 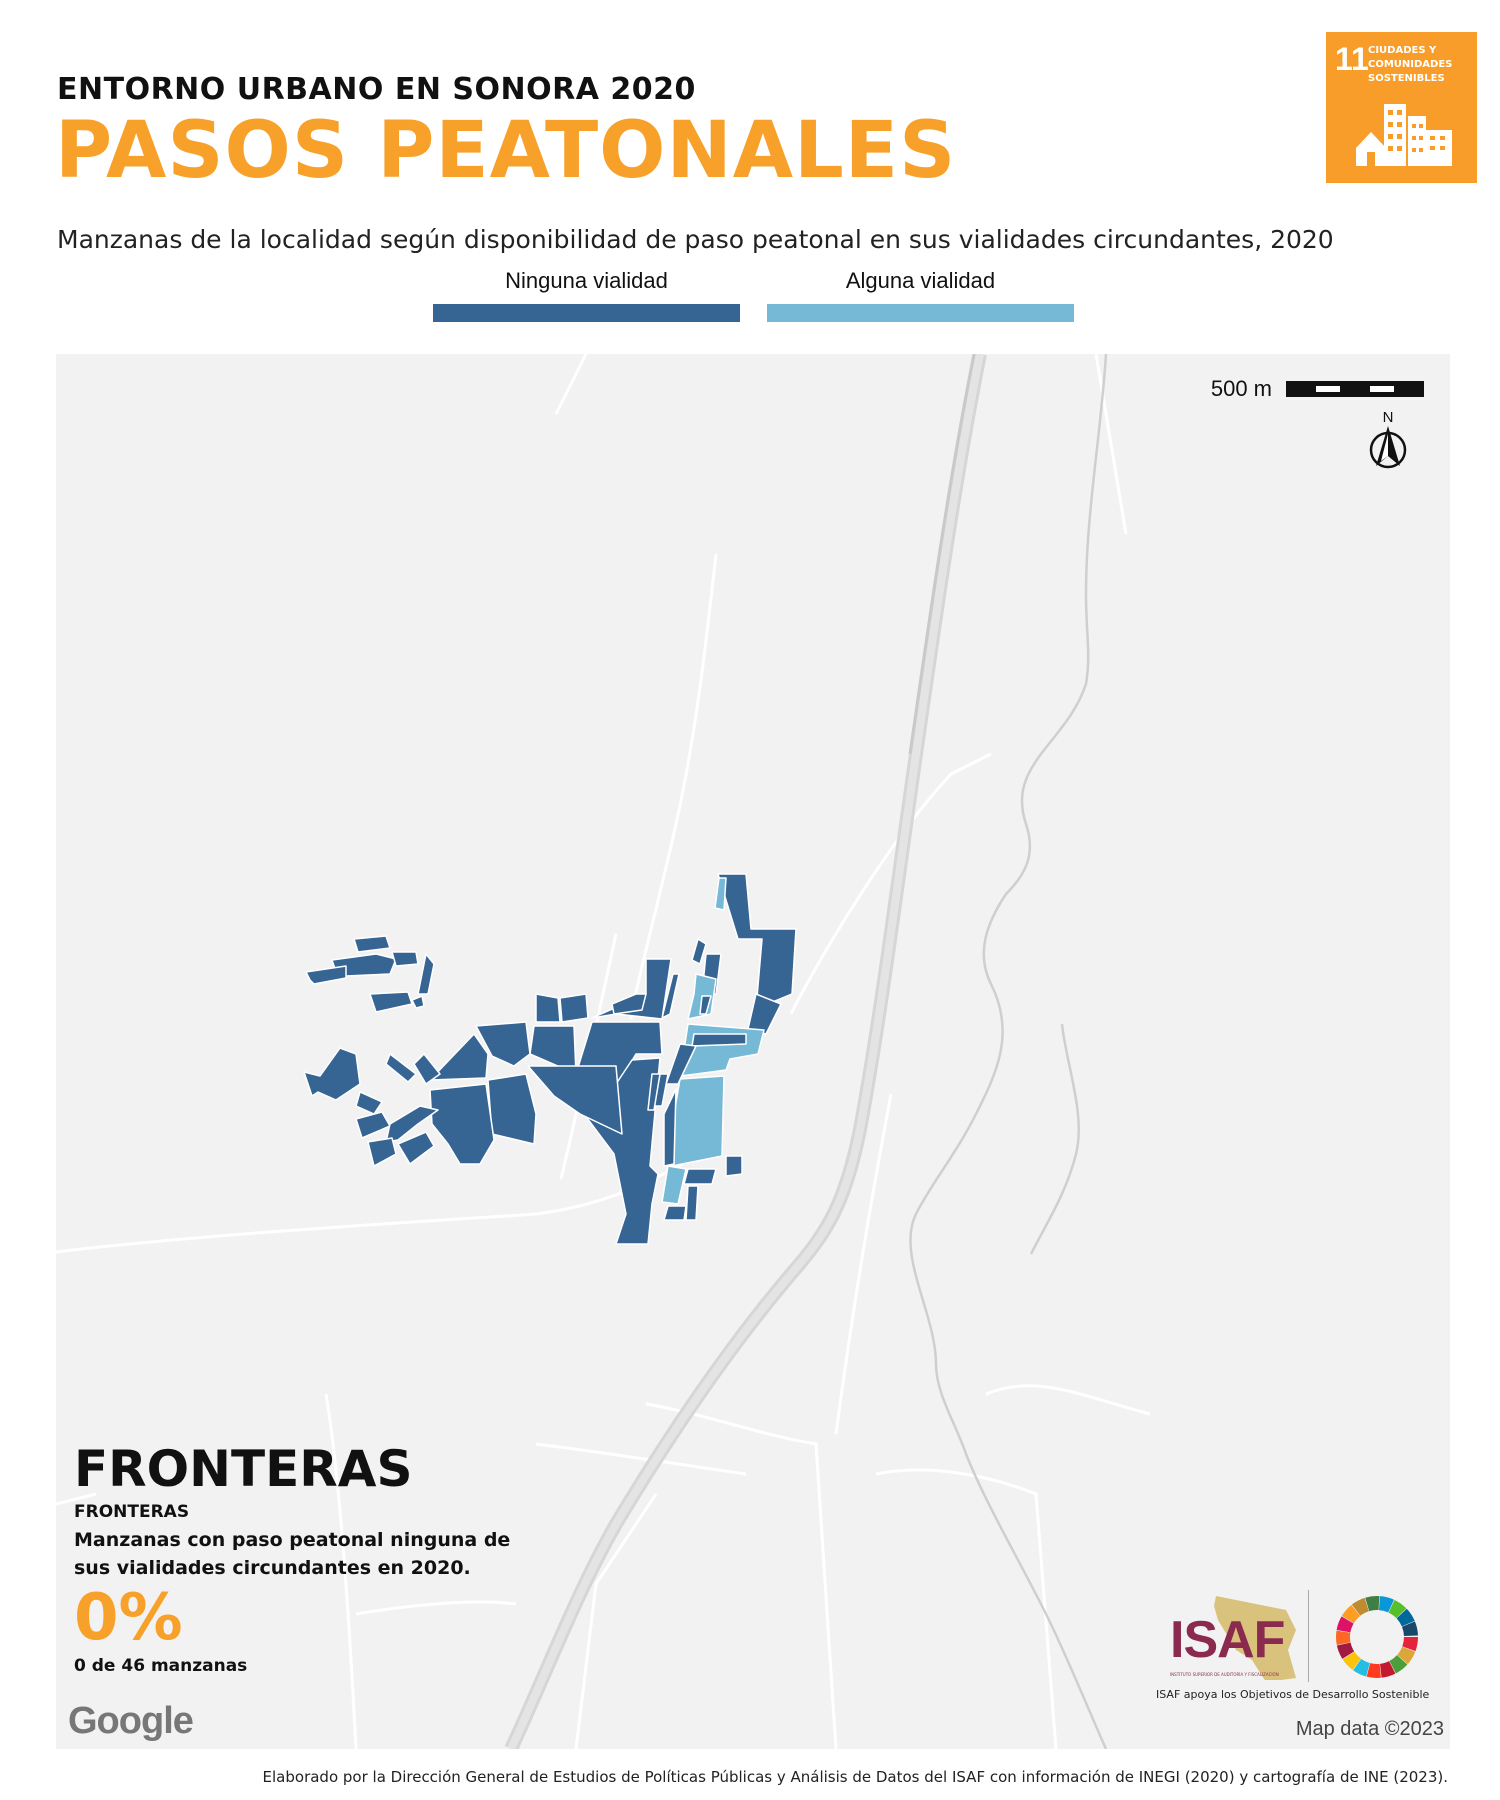 What do you see at coordinates (586, 295) in the screenshot?
I see `legend-item-ninguna: Ninguna vialidad` at bounding box center [586, 295].